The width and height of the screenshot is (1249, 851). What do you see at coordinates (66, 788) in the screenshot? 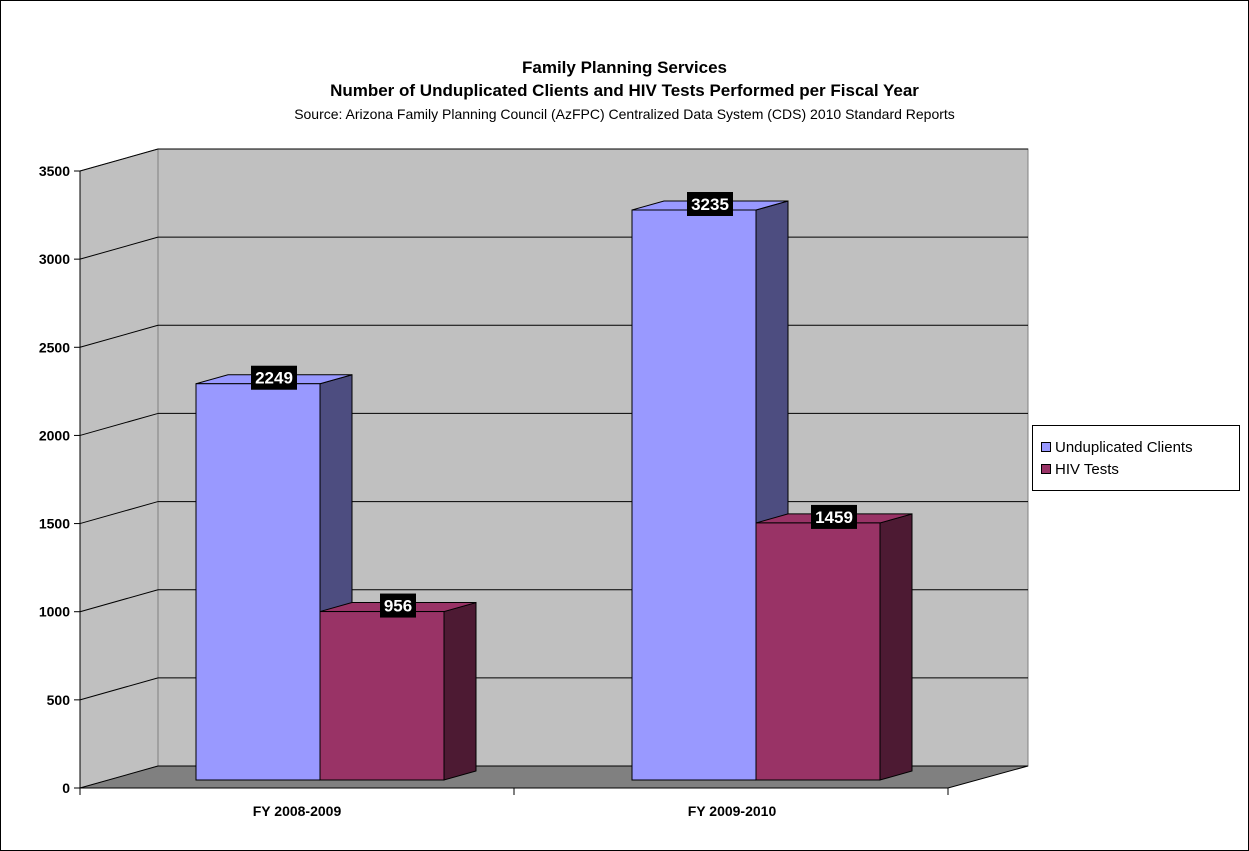
I see `y-tick-label: 0` at bounding box center [66, 788].